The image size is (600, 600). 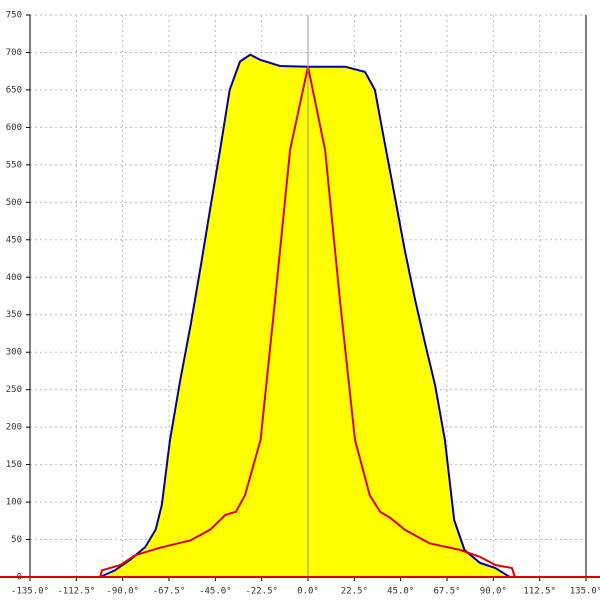 I want to click on y-tick-label: 100, so click(x=14, y=503).